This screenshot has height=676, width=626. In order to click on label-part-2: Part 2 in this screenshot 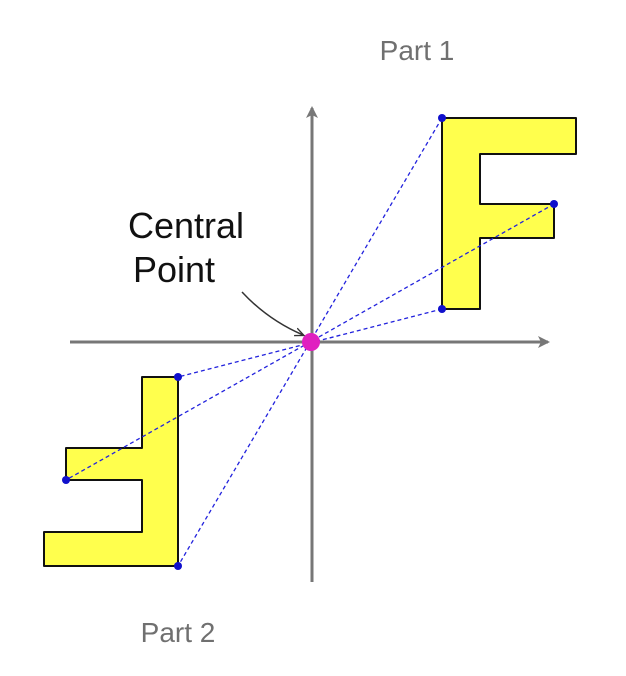, I will do `click(178, 632)`.